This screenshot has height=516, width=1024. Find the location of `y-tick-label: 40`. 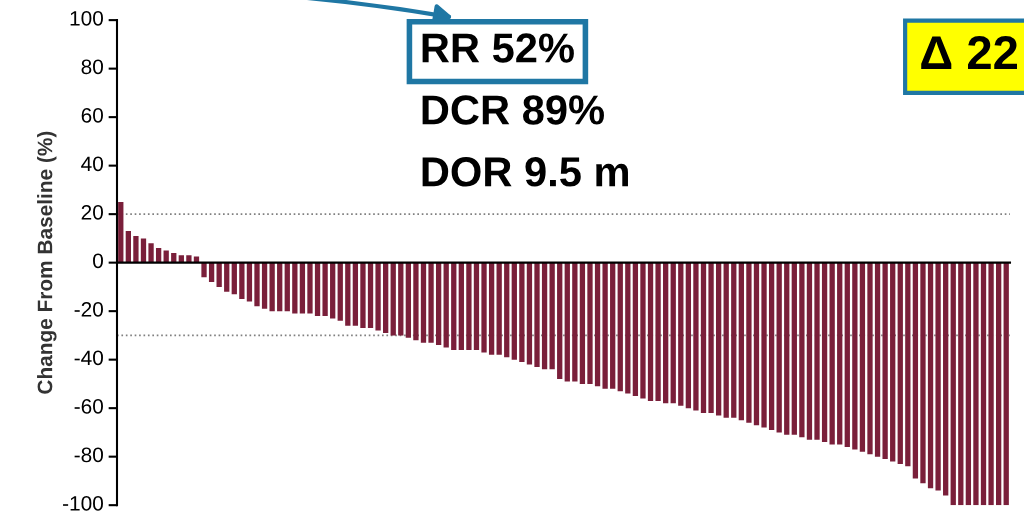

y-tick-label: 40 is located at coordinates (92, 164).